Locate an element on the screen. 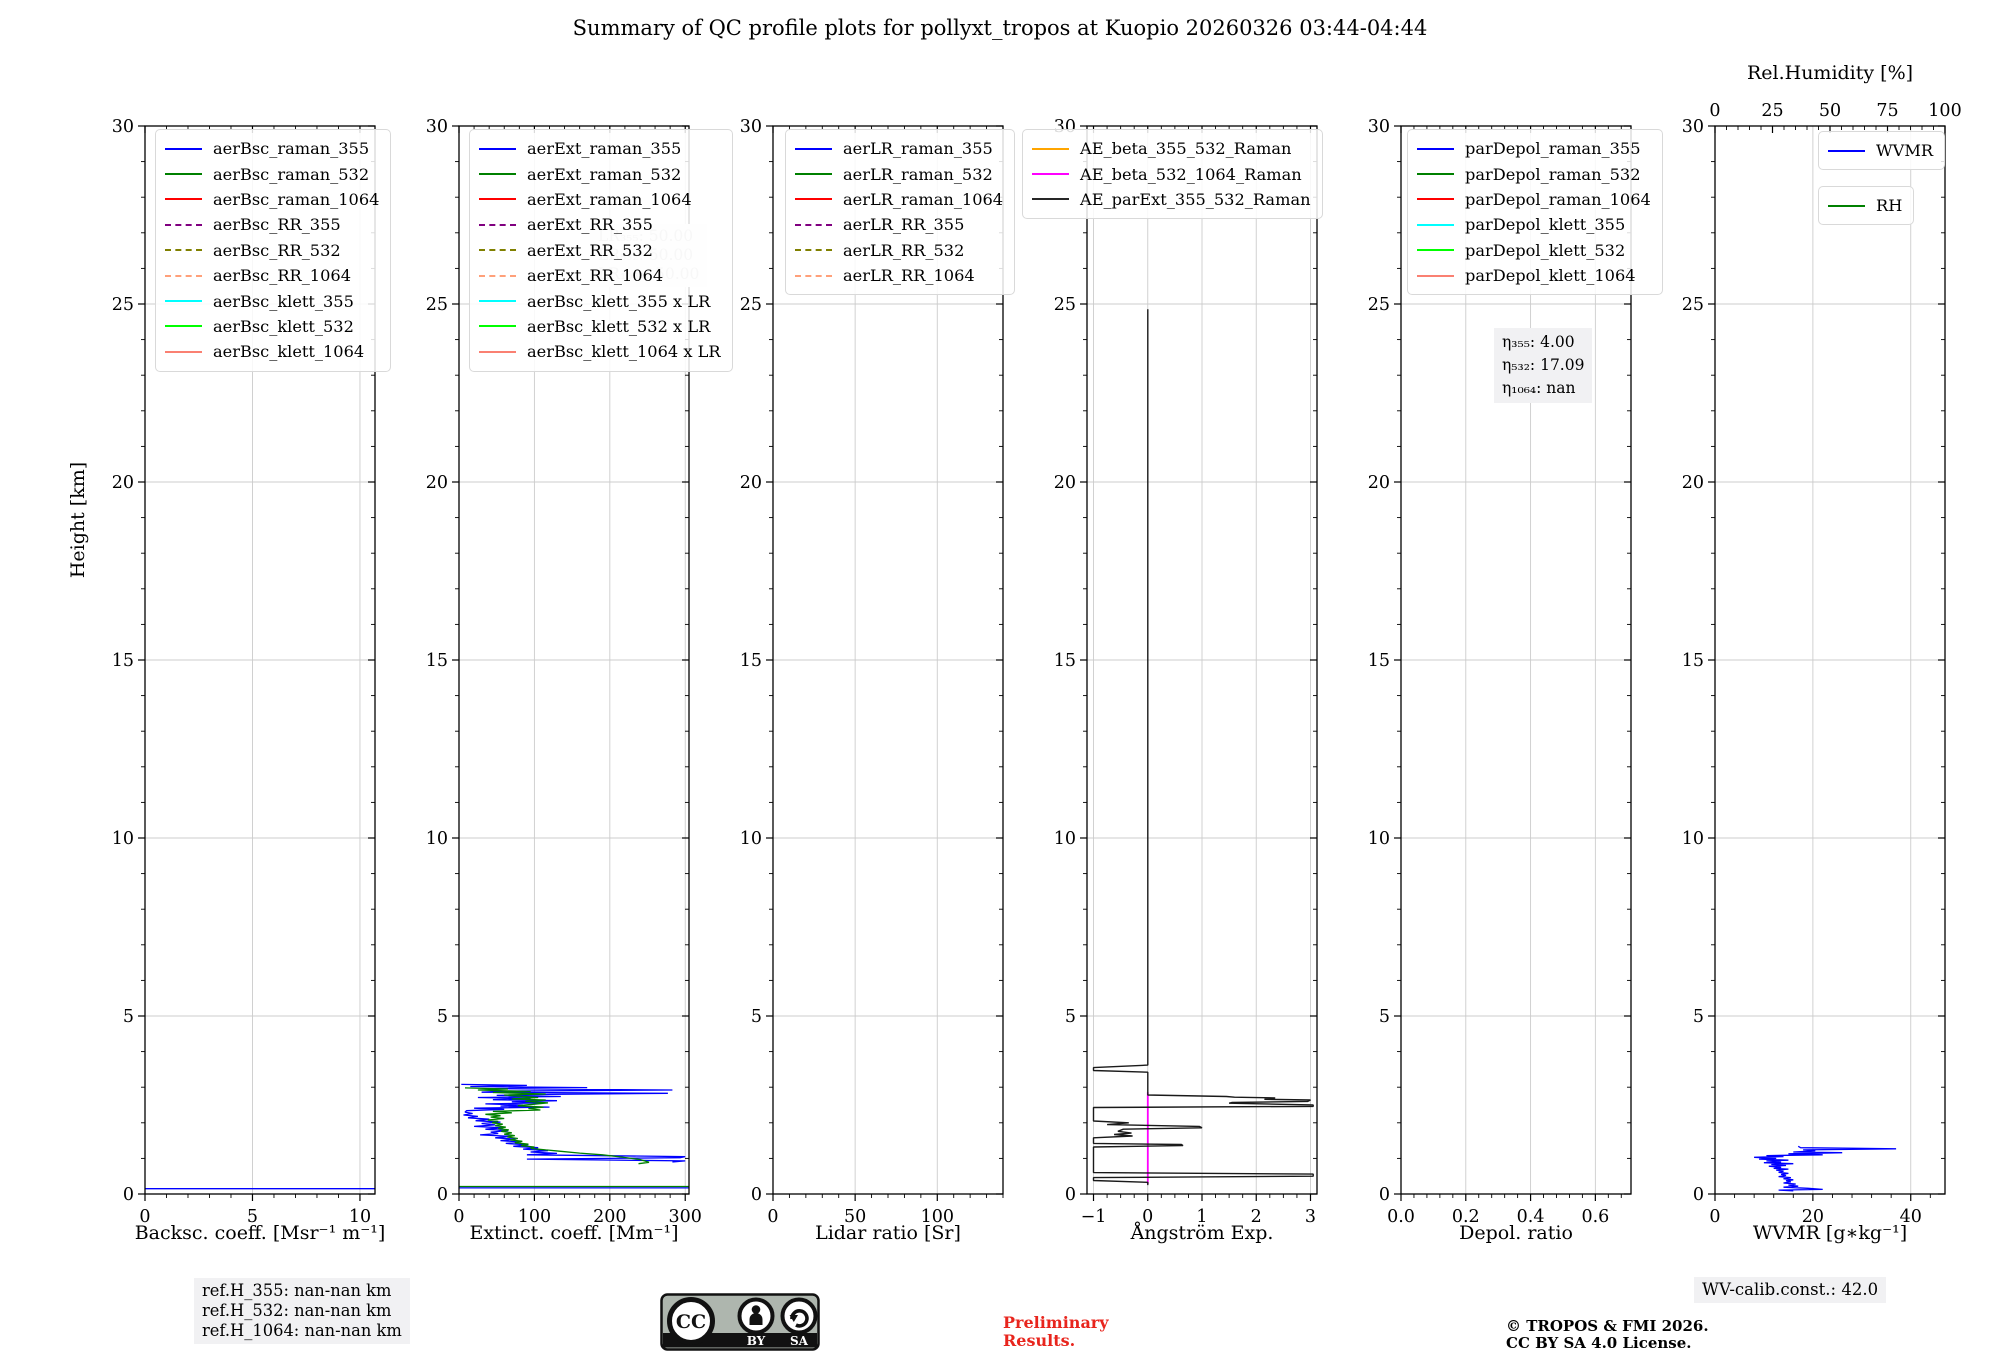  legend-item: RH is located at coordinates (1865, 205).